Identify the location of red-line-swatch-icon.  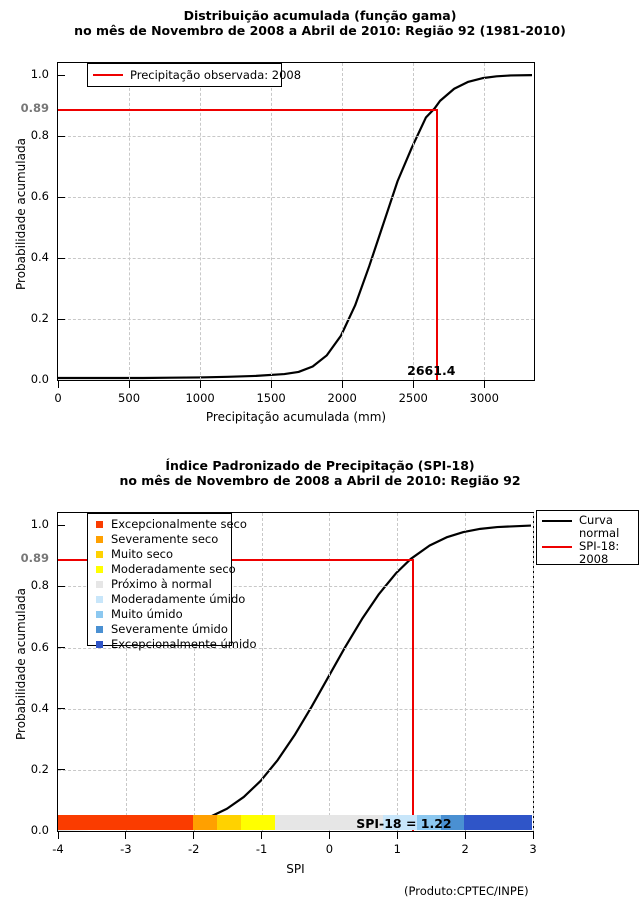
(108, 75).